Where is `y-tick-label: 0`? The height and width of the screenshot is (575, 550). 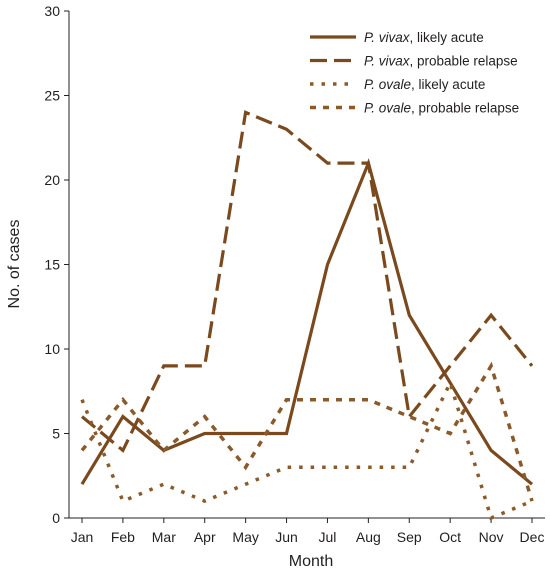 y-tick-label: 0 is located at coordinates (56, 518).